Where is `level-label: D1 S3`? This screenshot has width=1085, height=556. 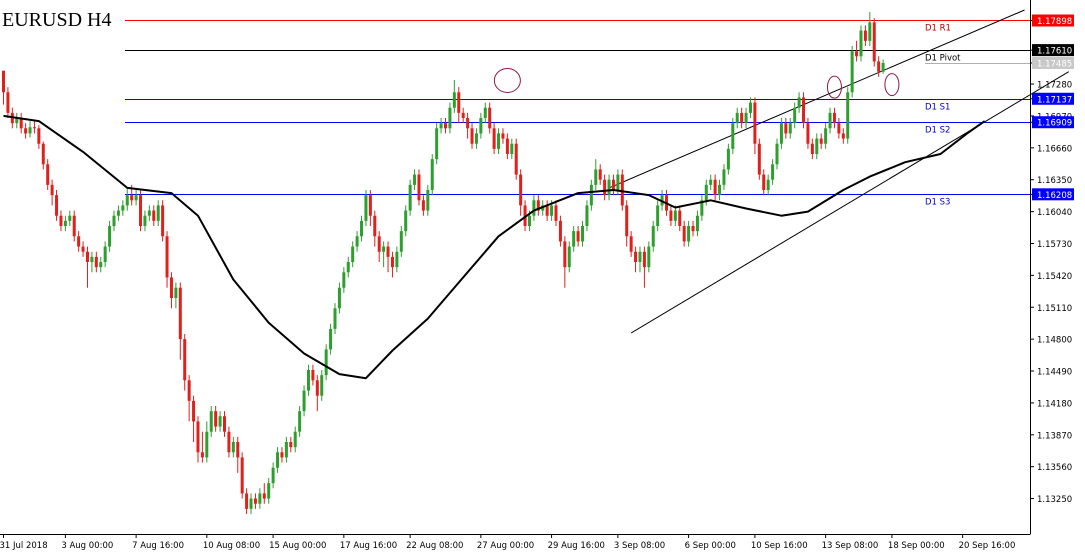 level-label: D1 S3 is located at coordinates (937, 203).